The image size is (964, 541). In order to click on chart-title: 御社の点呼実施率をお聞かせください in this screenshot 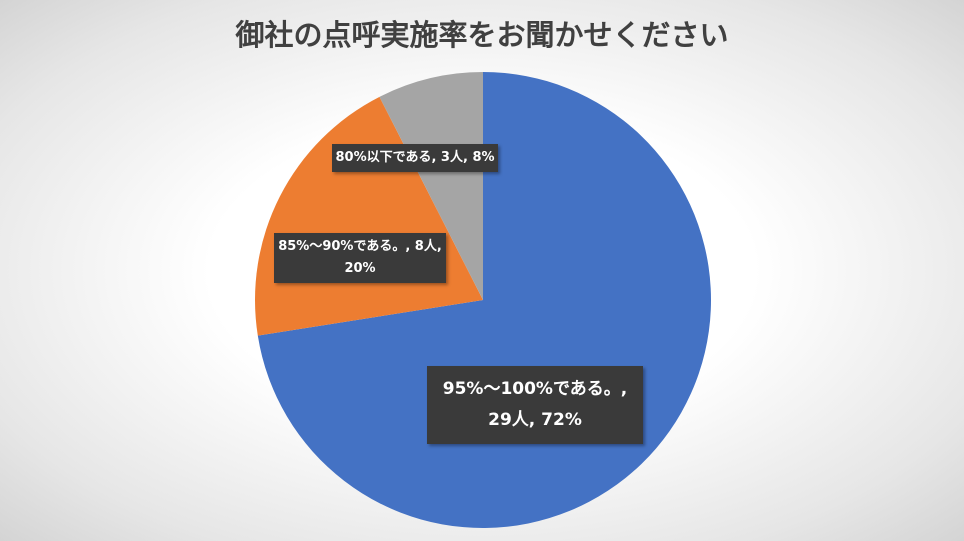, I will do `click(482, 35)`.